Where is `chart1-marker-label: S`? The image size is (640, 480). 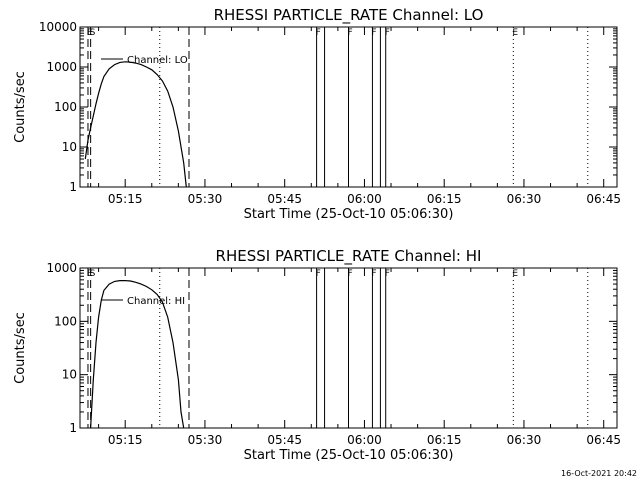 chart1-marker-label: S is located at coordinates (93, 274).